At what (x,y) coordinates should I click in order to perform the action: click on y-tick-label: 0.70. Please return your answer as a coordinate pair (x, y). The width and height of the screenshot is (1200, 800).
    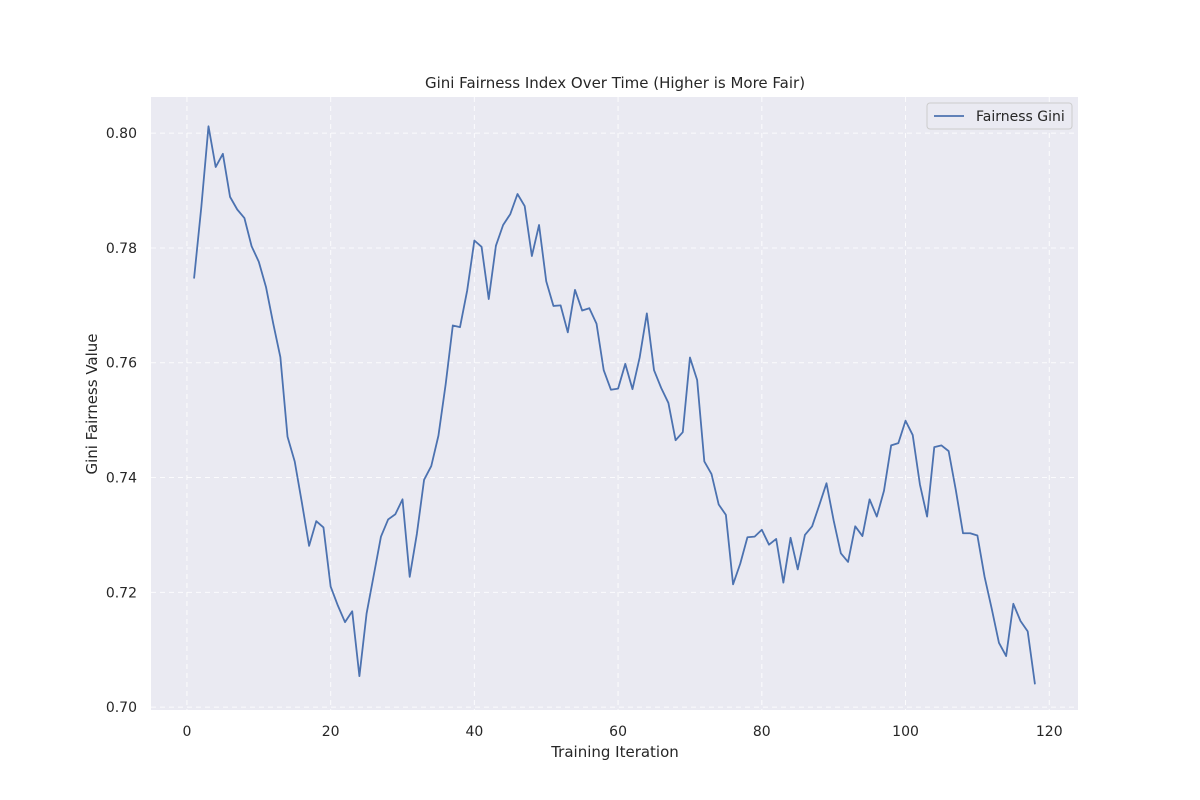
    Looking at the image, I should click on (121, 708).